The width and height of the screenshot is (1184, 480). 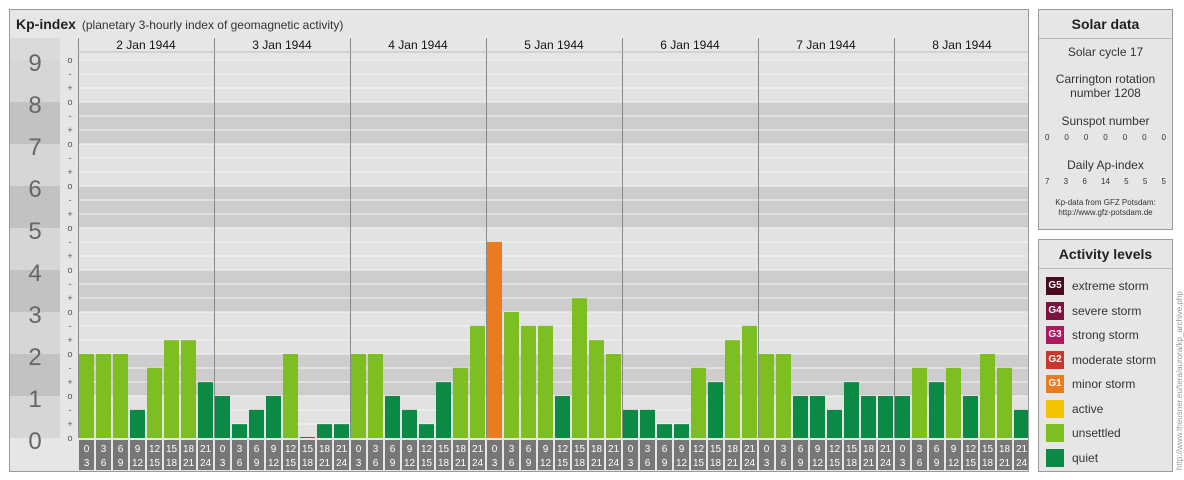 What do you see at coordinates (1105, 121) in the screenshot?
I see `sunspot-label: Sunspot number` at bounding box center [1105, 121].